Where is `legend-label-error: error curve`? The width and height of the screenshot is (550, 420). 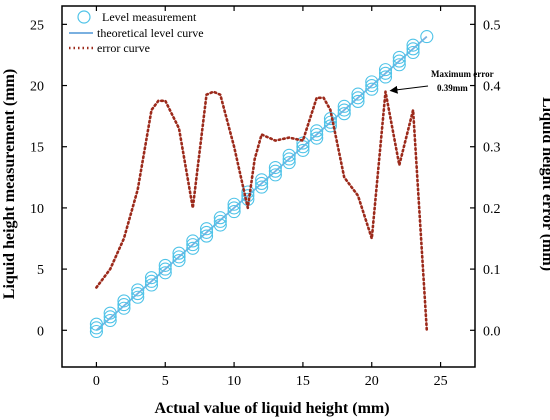 legend-label-error: error curve is located at coordinates (123, 48).